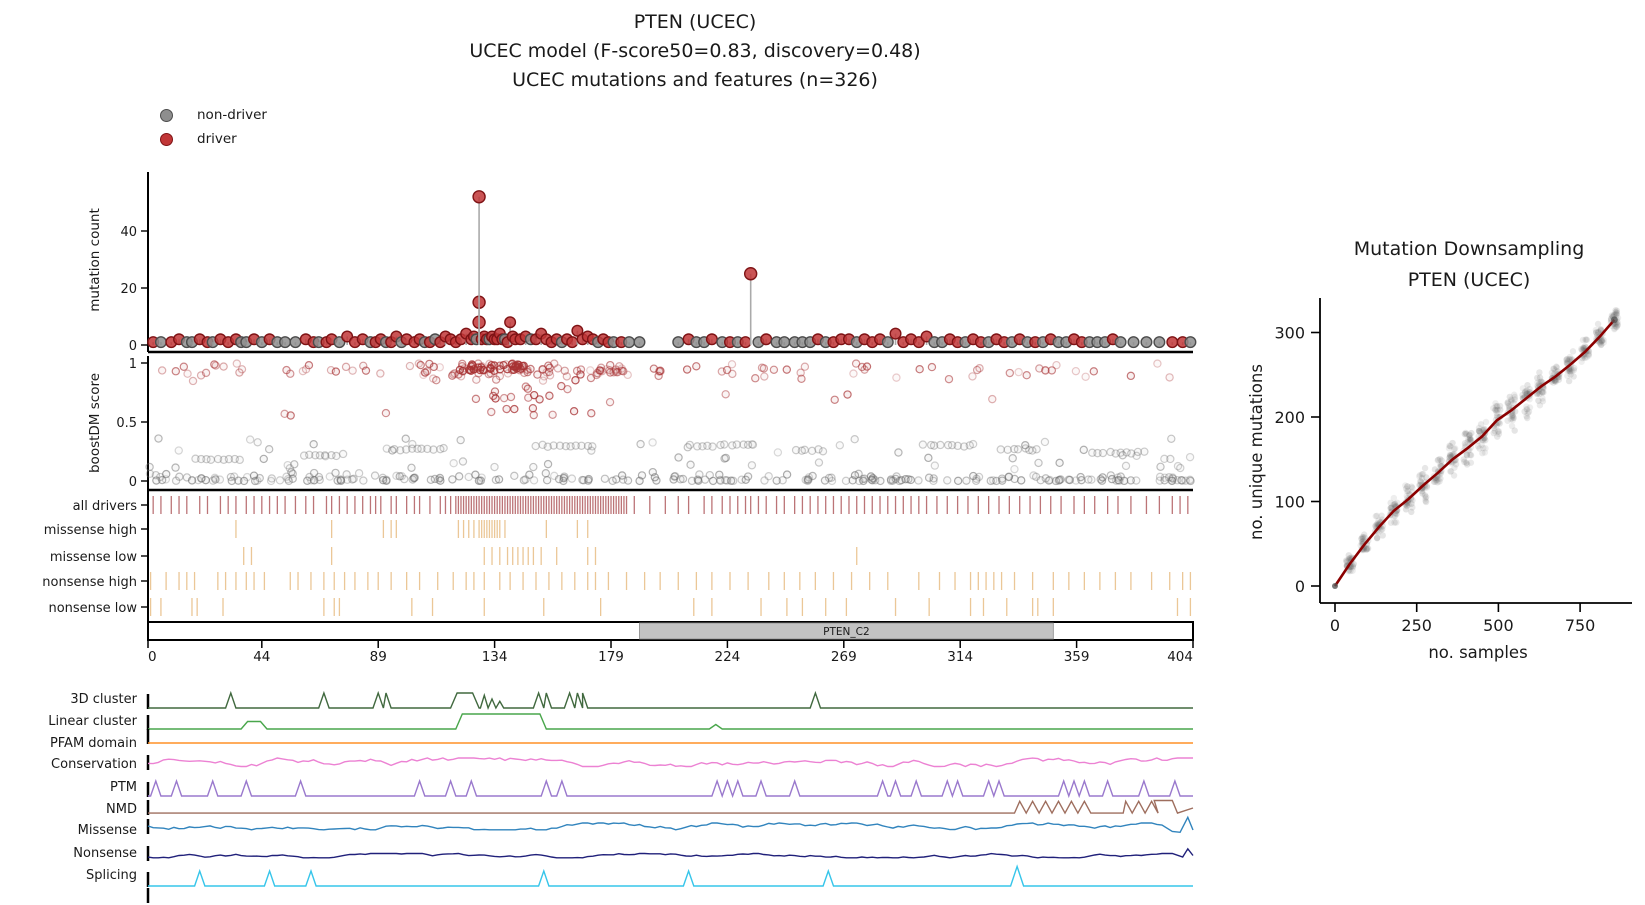 Image resolution: width=1645 pixels, height=905 pixels. I want to click on driver-legend: non-driver driver, so click(209, 127).